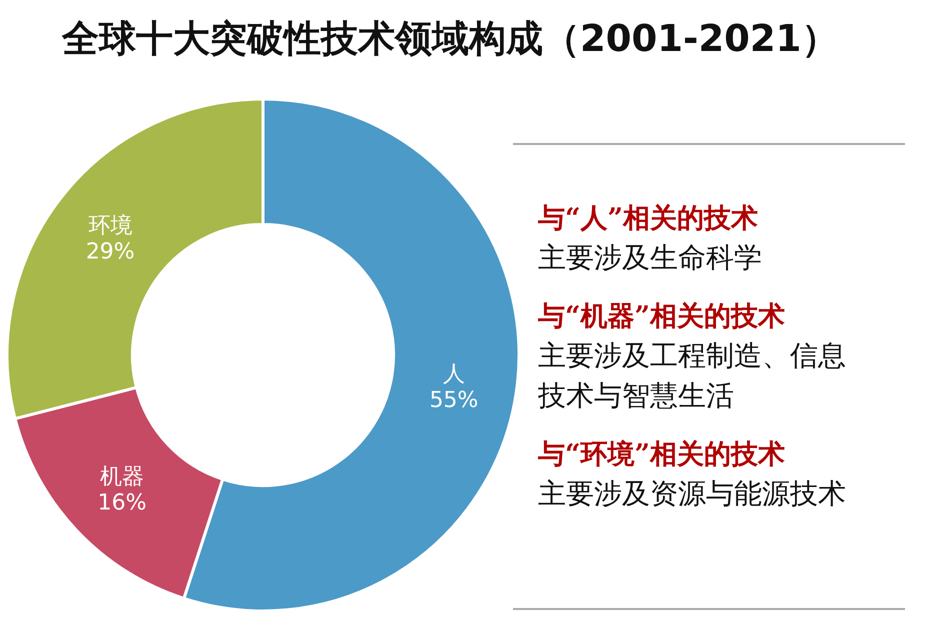  I want to click on slice-label: 人, so click(453, 375).